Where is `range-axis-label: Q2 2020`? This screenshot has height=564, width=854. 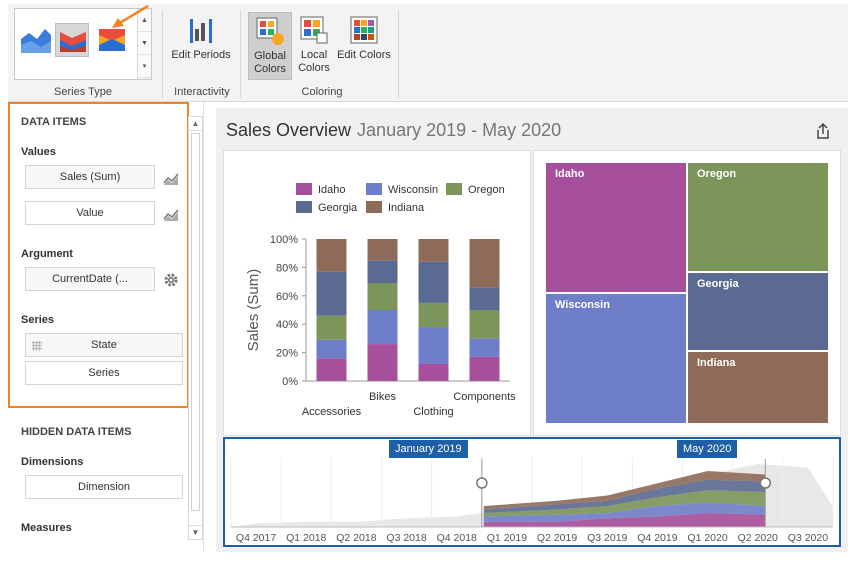
range-axis-label: Q2 2020 is located at coordinates (758, 538).